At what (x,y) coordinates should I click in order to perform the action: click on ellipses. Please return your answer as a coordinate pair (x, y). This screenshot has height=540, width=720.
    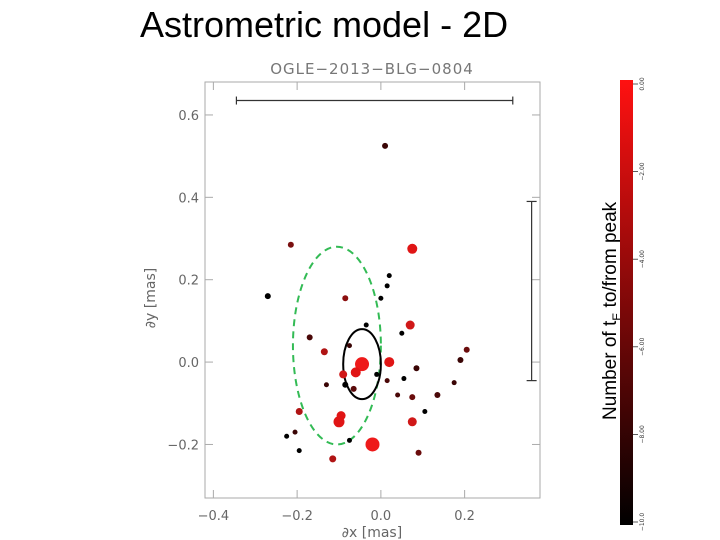
    Looking at the image, I should click on (336, 345).